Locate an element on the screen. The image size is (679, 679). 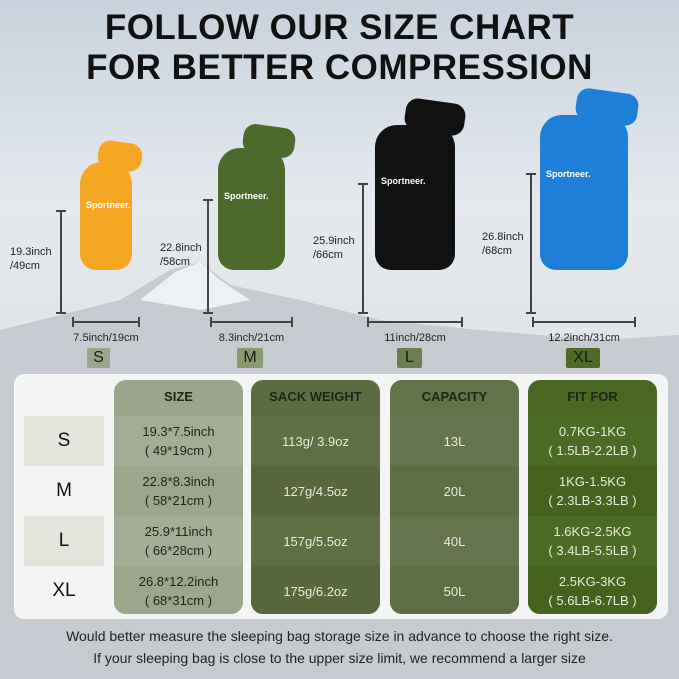
column-header: SIZE is located at coordinates (178, 396).